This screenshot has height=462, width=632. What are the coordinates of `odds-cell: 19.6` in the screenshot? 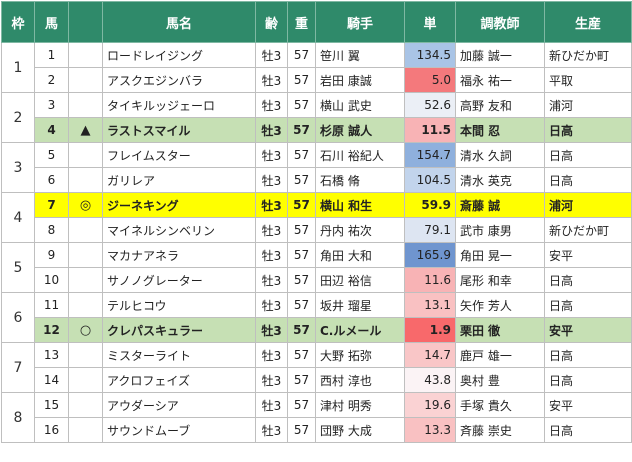 It's located at (430, 405).